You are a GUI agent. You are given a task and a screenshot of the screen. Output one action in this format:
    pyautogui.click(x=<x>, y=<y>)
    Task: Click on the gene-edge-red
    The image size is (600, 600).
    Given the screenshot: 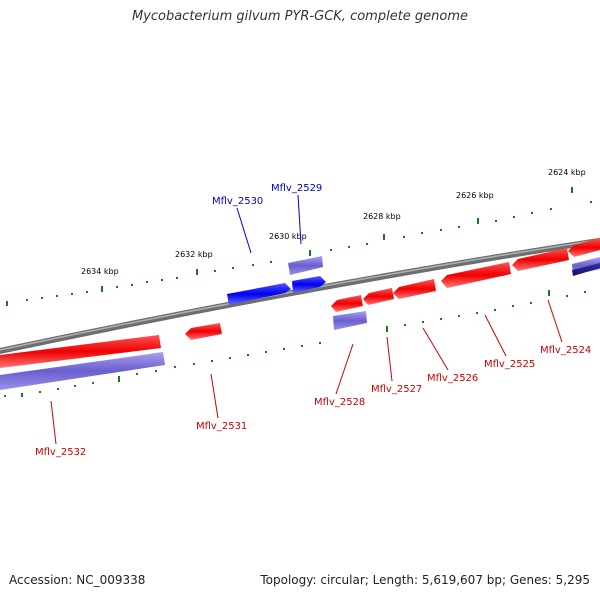 What is the action you would take?
    pyautogui.click(x=584, y=247)
    